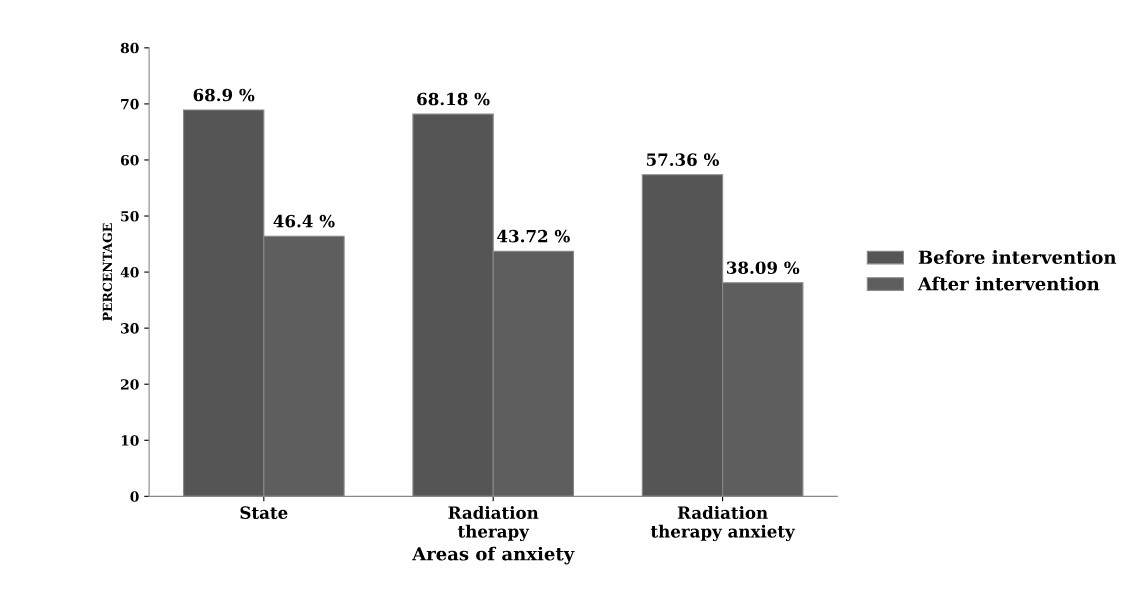  I want to click on data-label: 68.18 %, so click(453, 99).